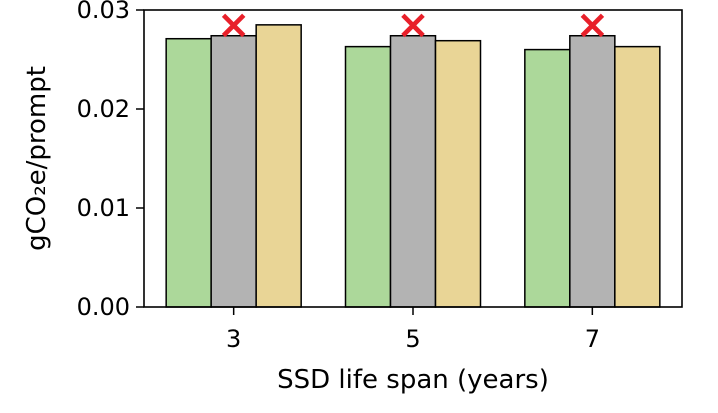  Describe the element at coordinates (593, 25) in the screenshot. I see `cross-marker-3: ×` at that location.